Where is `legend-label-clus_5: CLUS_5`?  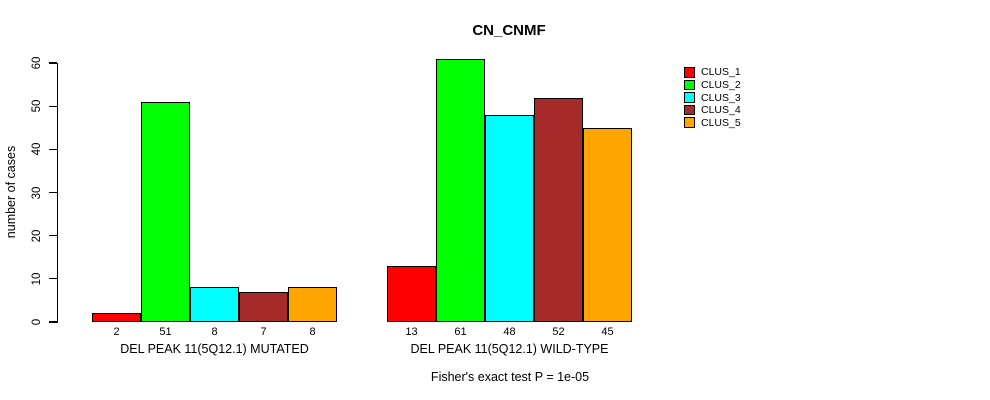
legend-label-clus_5: CLUS_5 is located at coordinates (721, 122).